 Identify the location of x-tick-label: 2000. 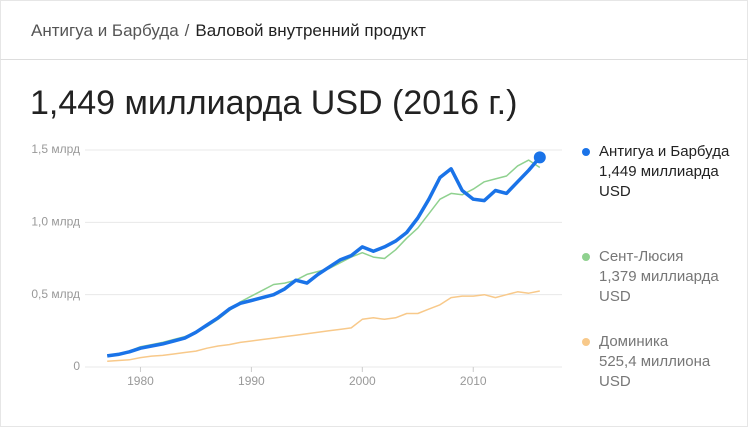
(362, 381).